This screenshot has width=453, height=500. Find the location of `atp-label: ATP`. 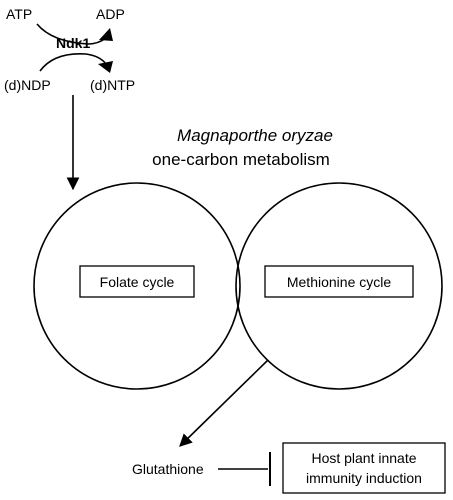

atp-label: ATP is located at coordinates (19, 14).